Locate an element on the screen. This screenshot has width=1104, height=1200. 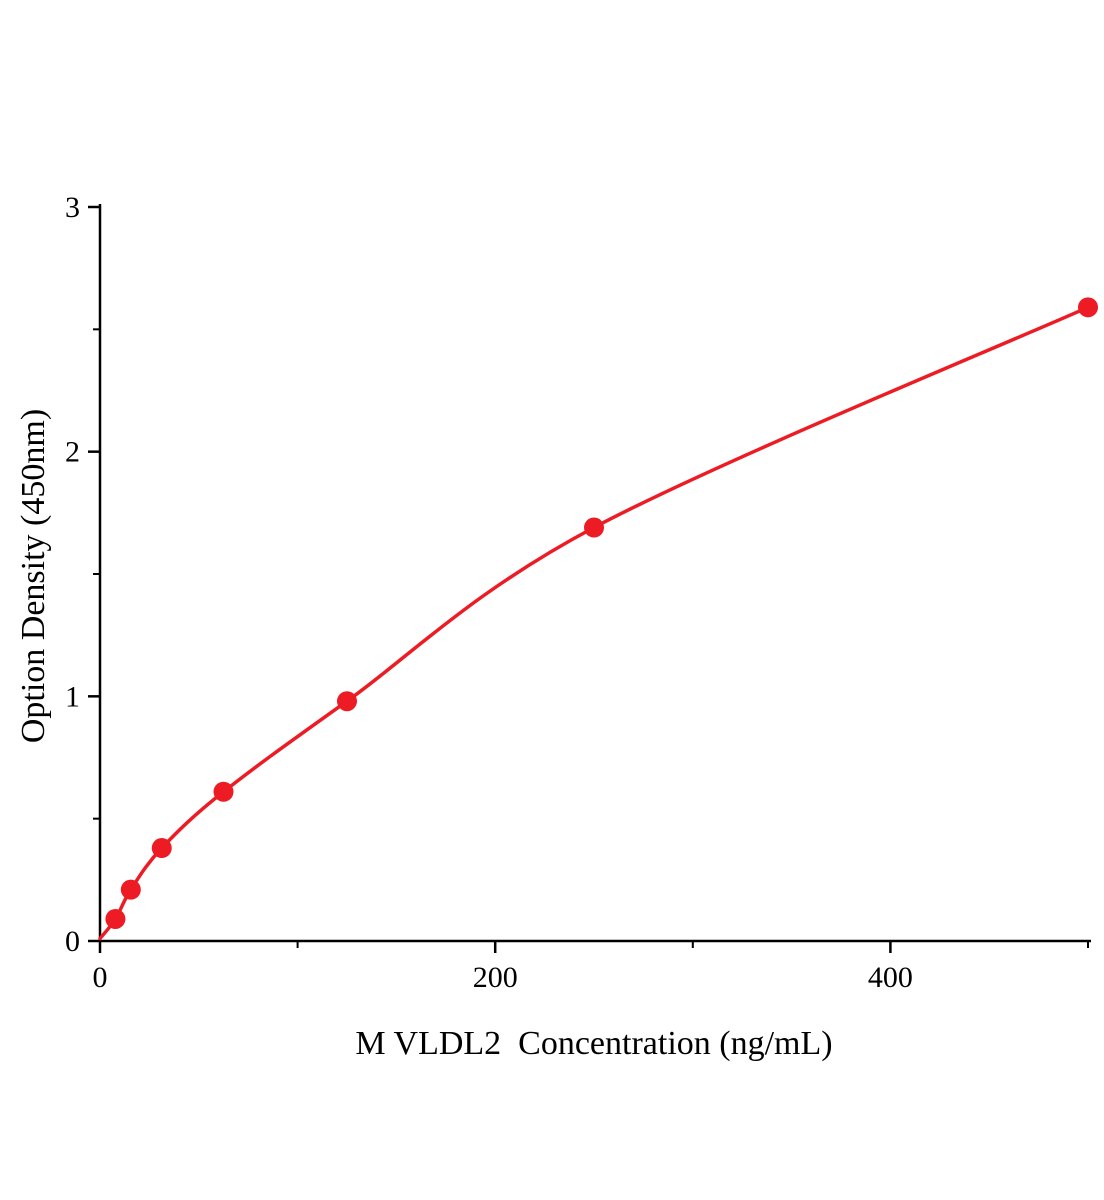
x-tick-label: 0 is located at coordinates (100, 977).